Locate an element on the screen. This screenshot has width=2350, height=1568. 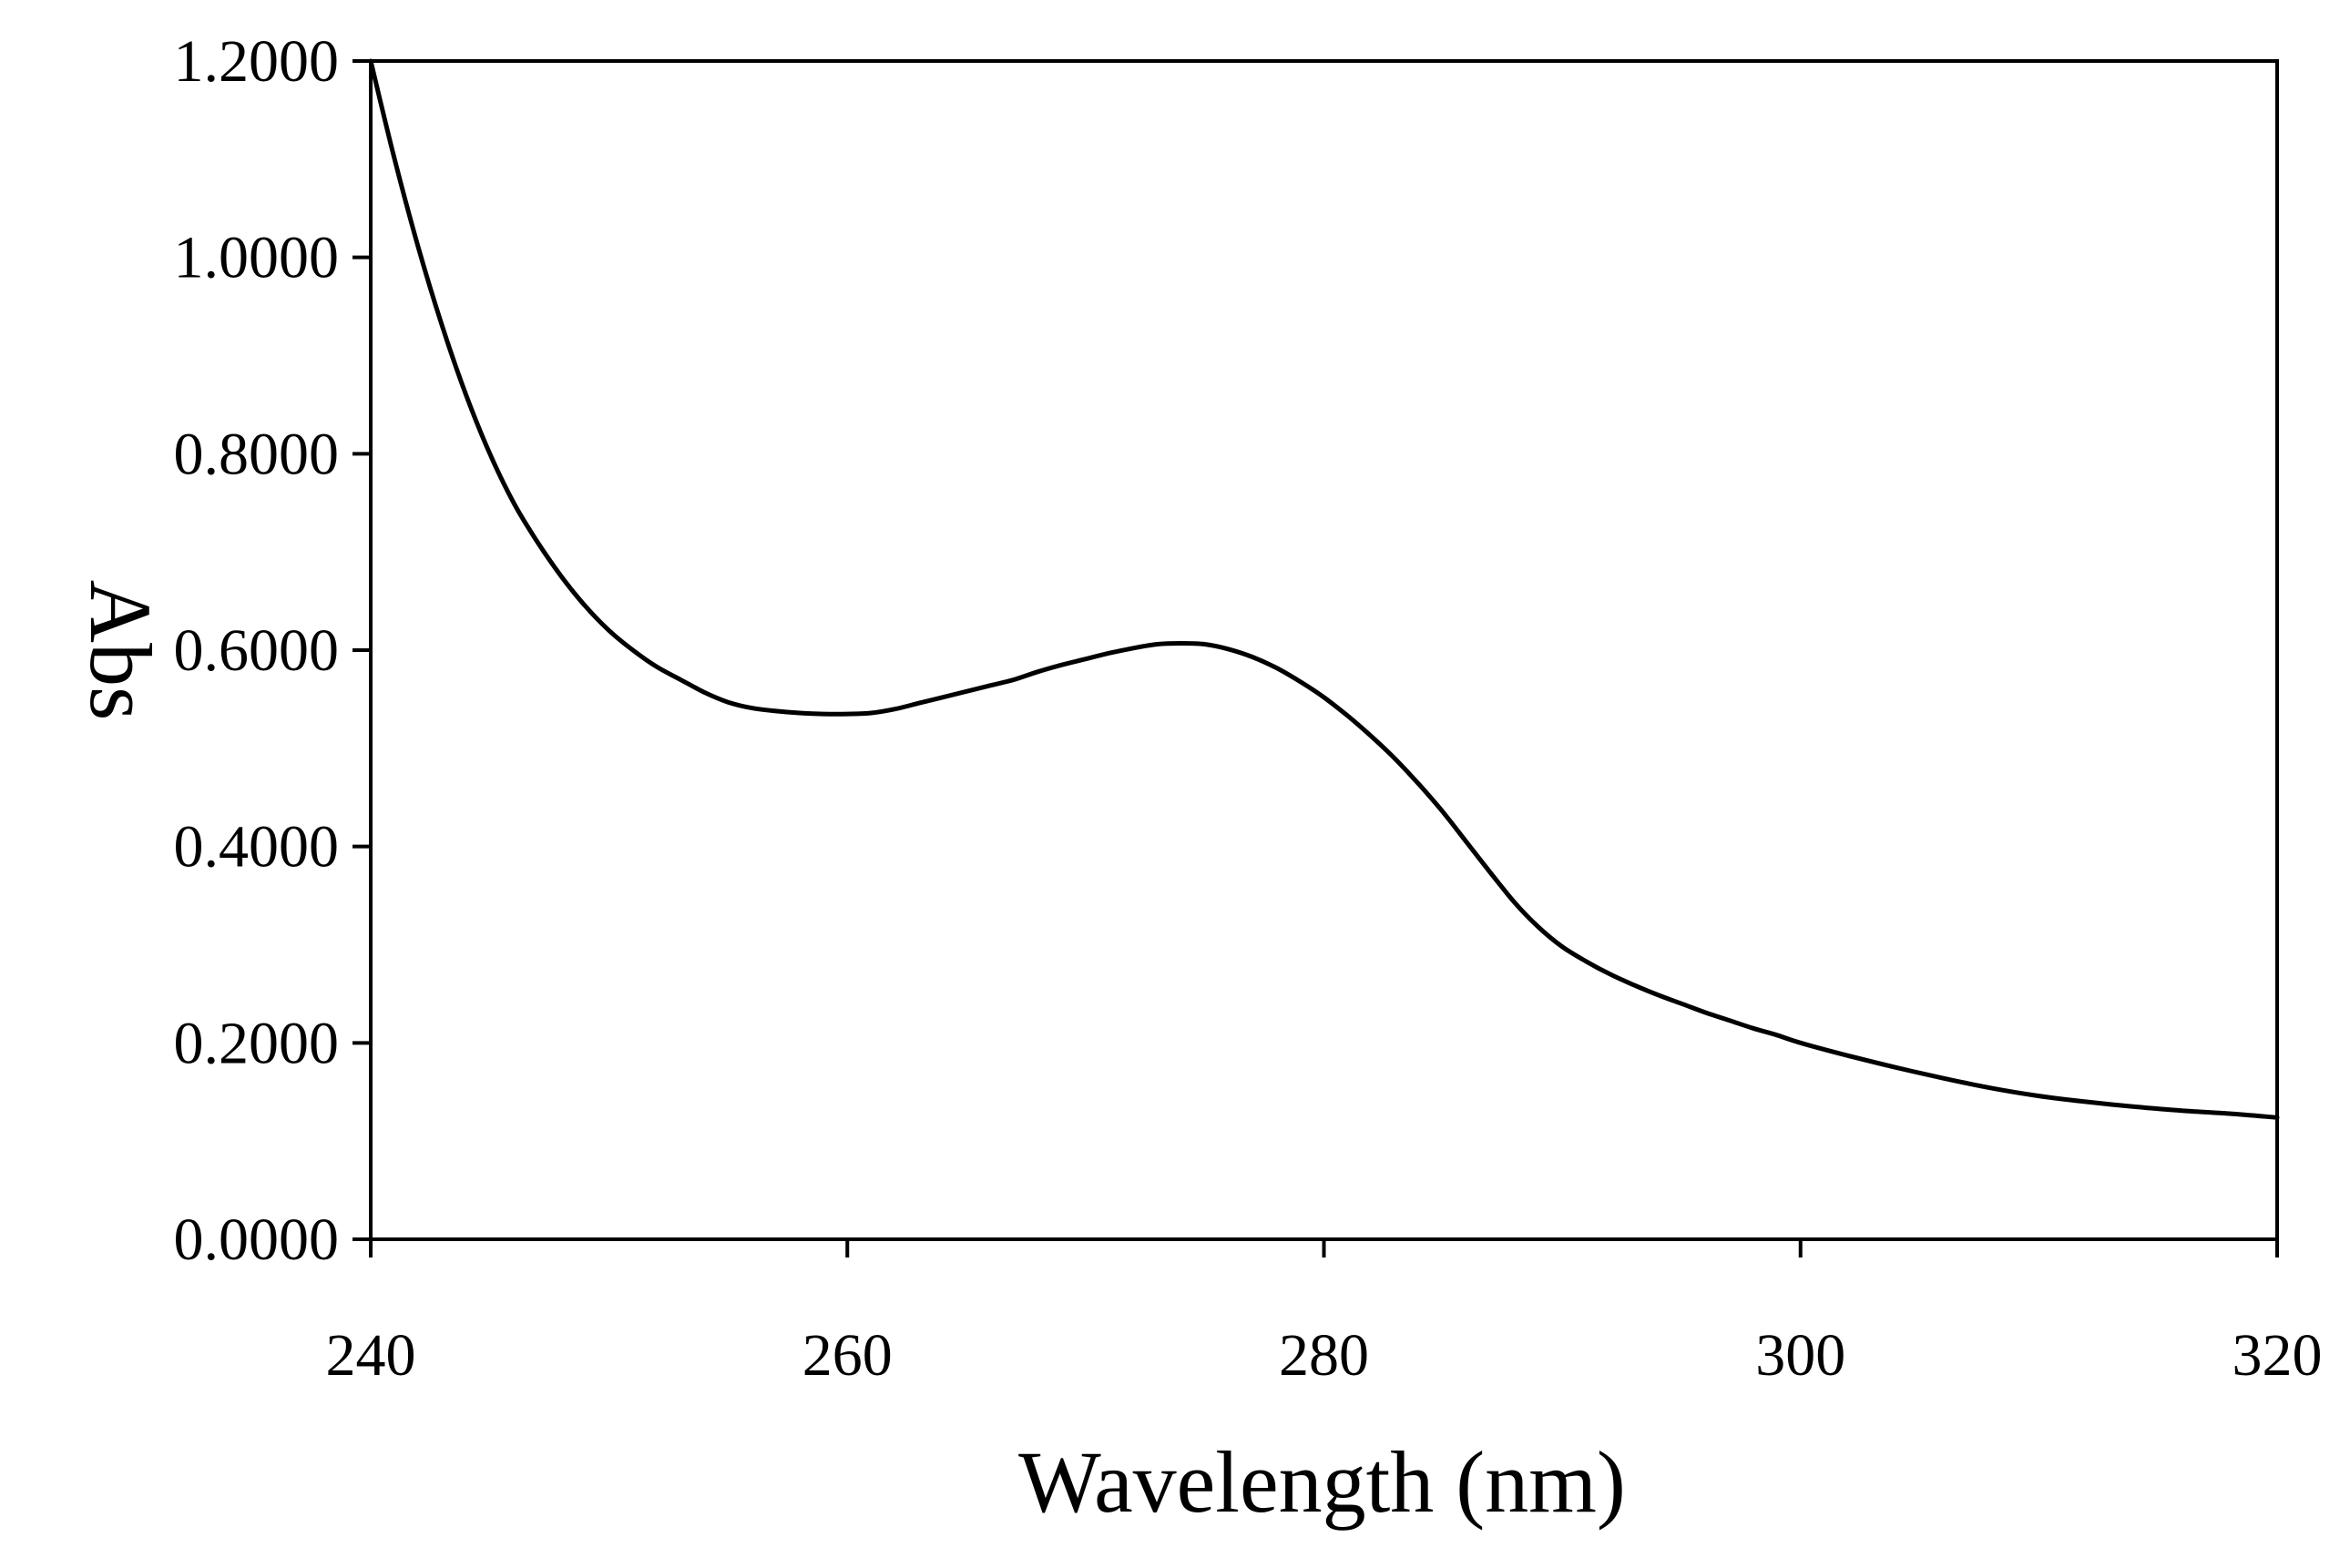
y-tick-label: 0.8000 is located at coordinates (257, 454).